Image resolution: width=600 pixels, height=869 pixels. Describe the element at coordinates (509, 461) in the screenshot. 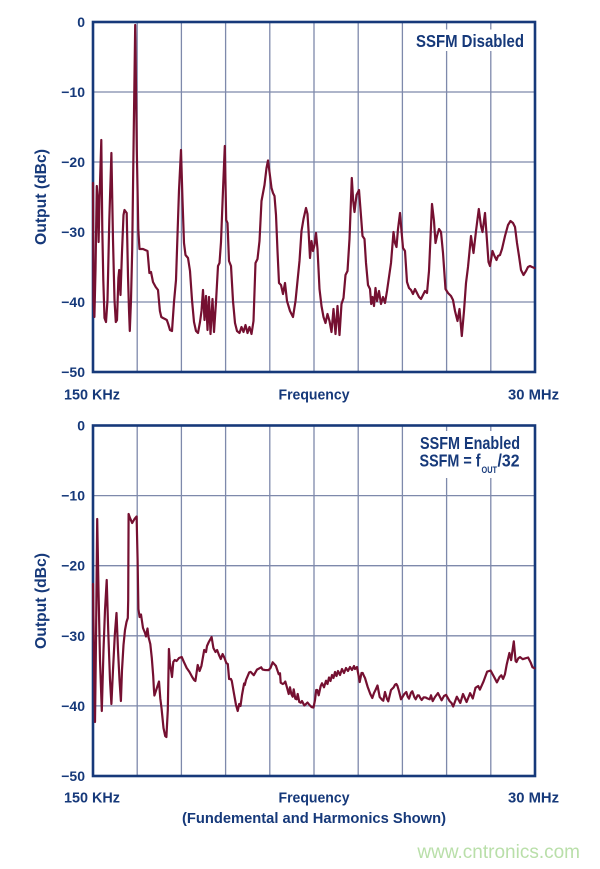

I see `svg-text: /32` at that location.